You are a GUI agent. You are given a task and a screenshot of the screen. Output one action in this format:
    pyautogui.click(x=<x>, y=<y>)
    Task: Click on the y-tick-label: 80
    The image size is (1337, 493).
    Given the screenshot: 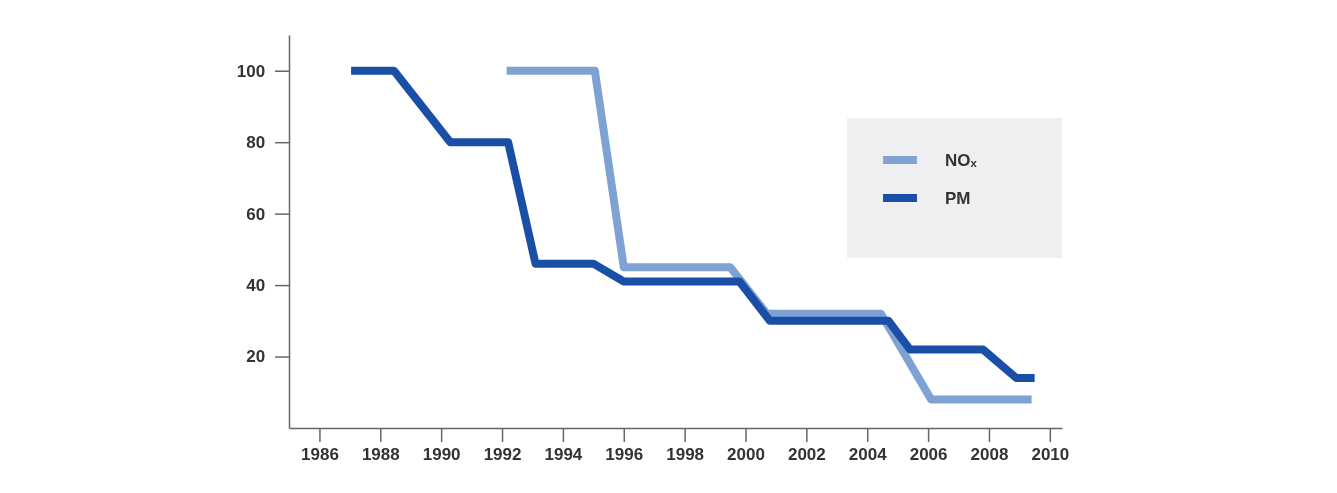 What is the action you would take?
    pyautogui.click(x=256, y=143)
    